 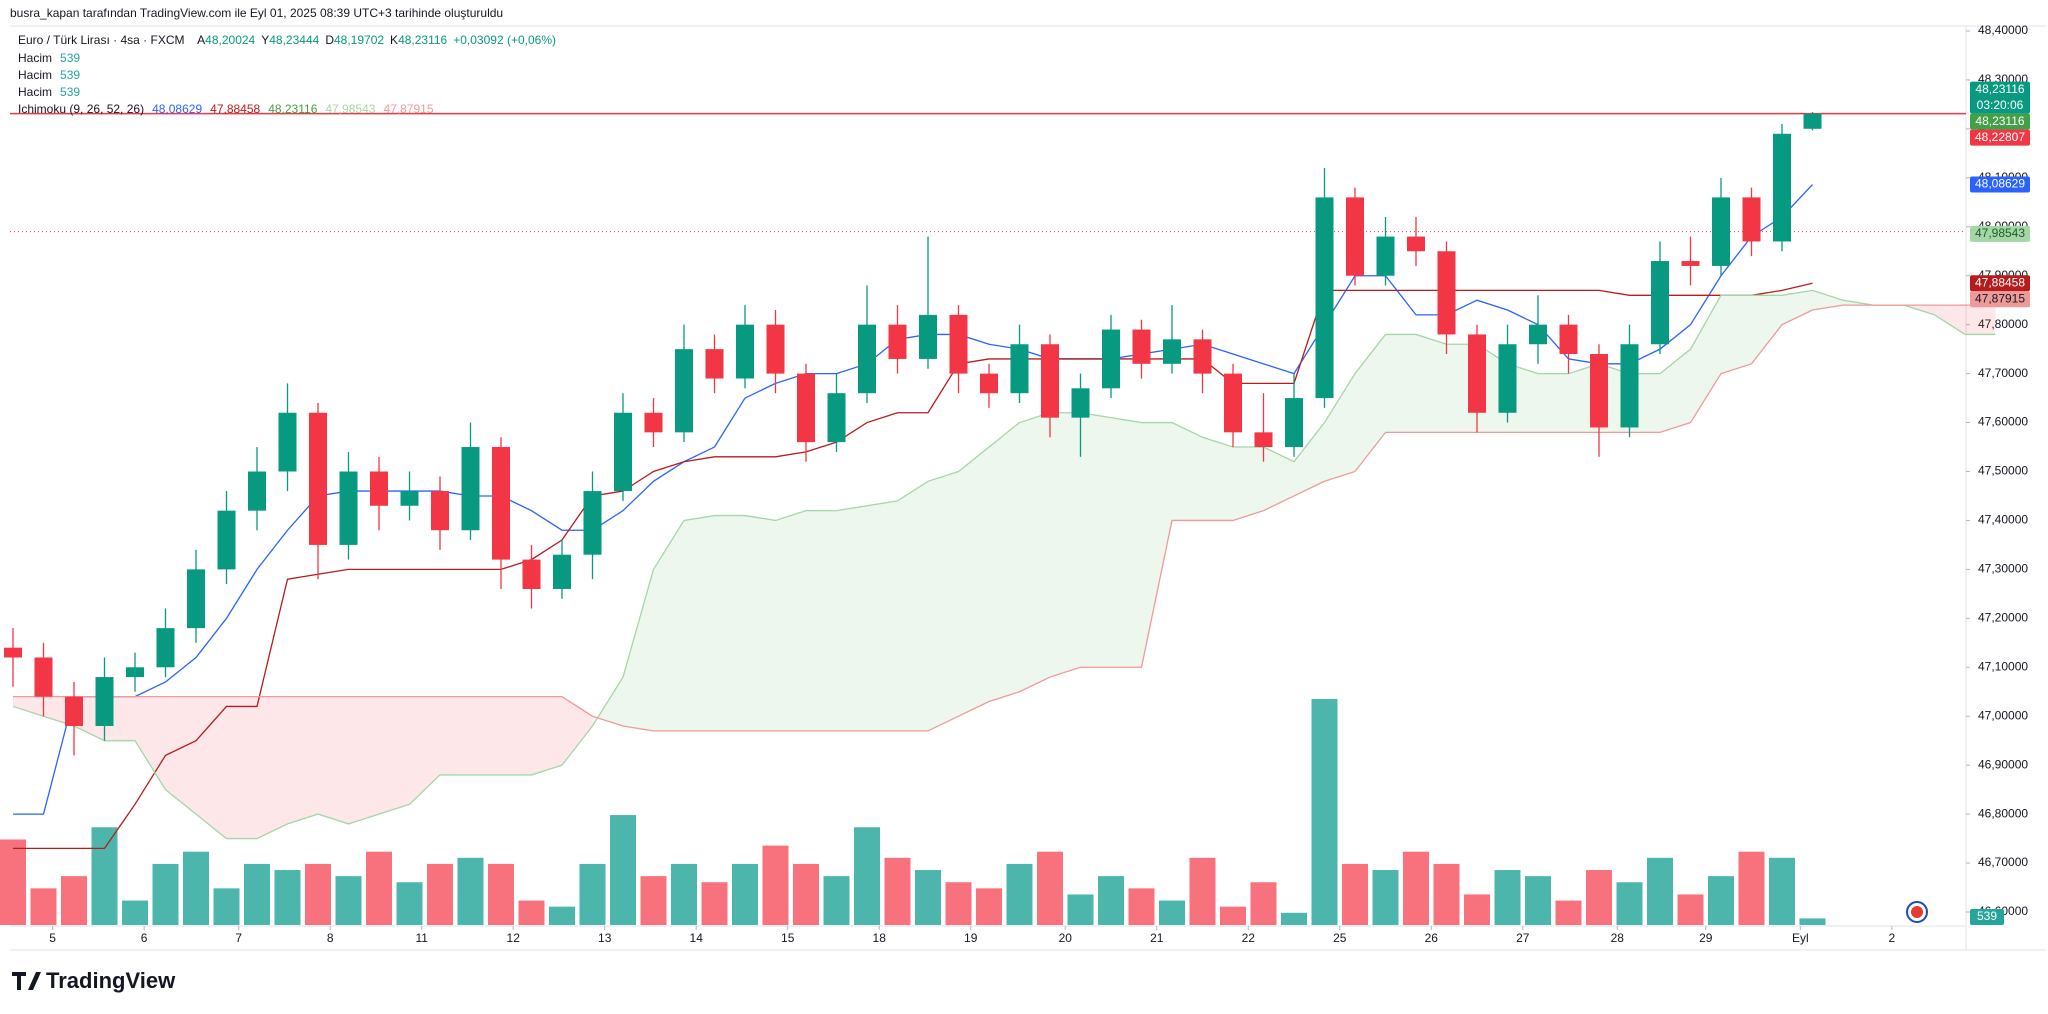 What do you see at coordinates (265, 40) in the screenshot?
I see `ohlc-label: Y` at bounding box center [265, 40].